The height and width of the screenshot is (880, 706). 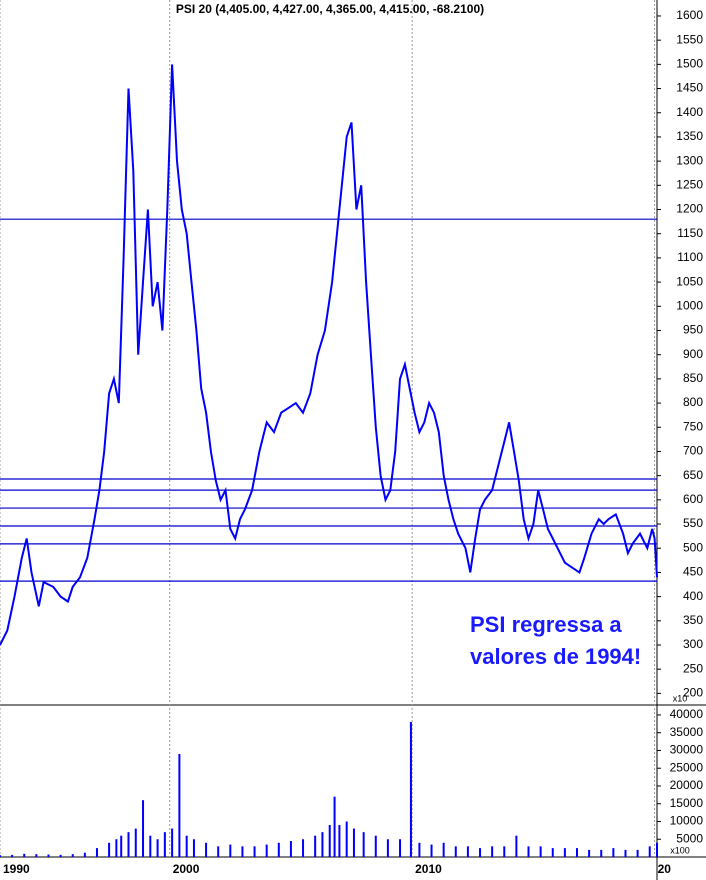 I want to click on y-tick-label: 5000, so click(x=689, y=838).